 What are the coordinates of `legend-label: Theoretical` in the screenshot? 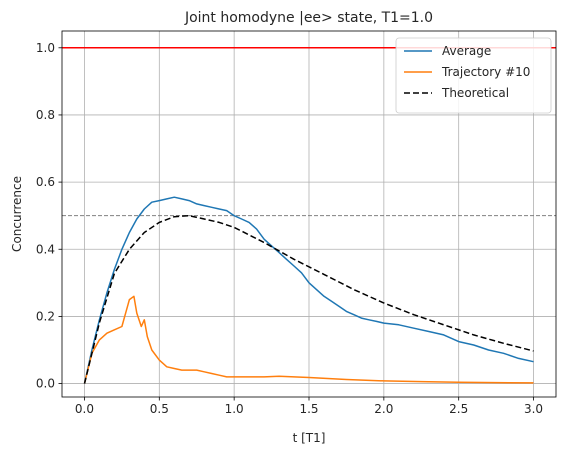 It's located at (475, 93).